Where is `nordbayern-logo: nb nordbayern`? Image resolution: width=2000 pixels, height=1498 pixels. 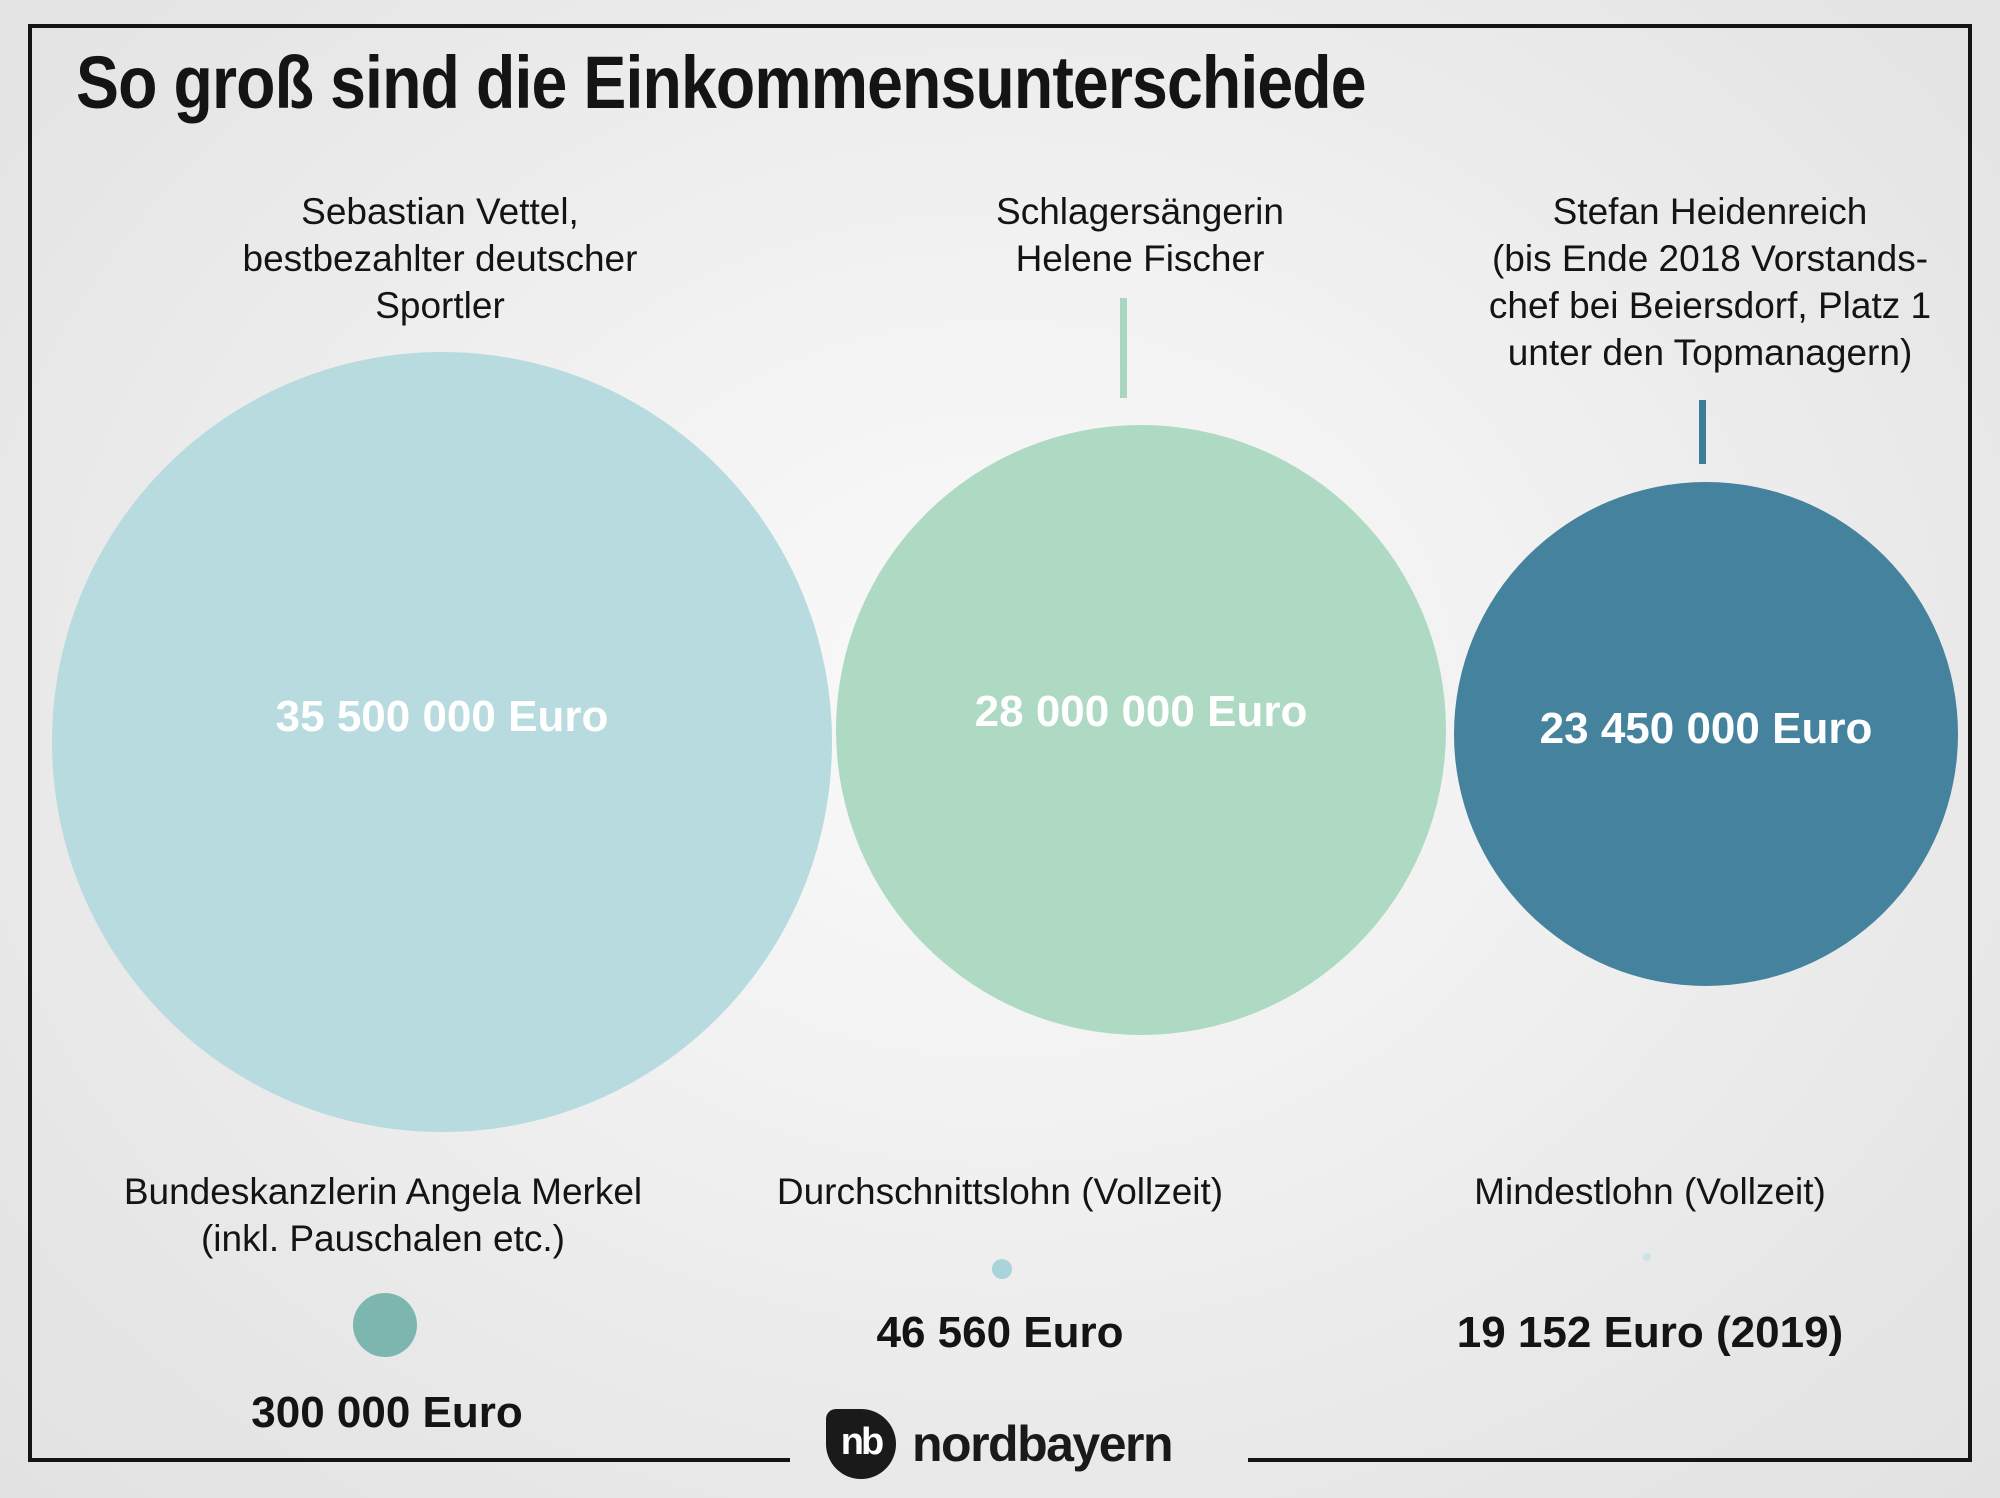
nordbayern-logo: nb nordbayern is located at coordinates (1000, 1444).